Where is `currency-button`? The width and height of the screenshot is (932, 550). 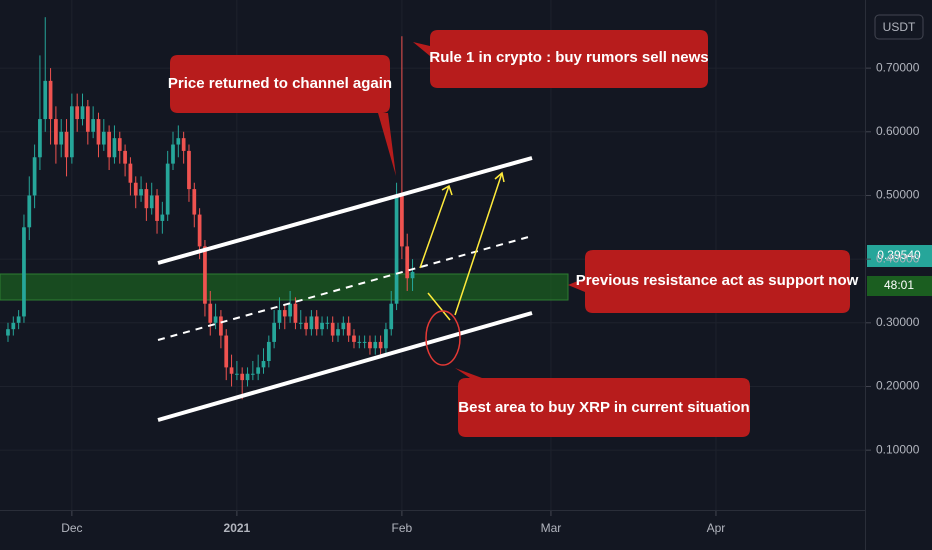 currency-button is located at coordinates (899, 27).